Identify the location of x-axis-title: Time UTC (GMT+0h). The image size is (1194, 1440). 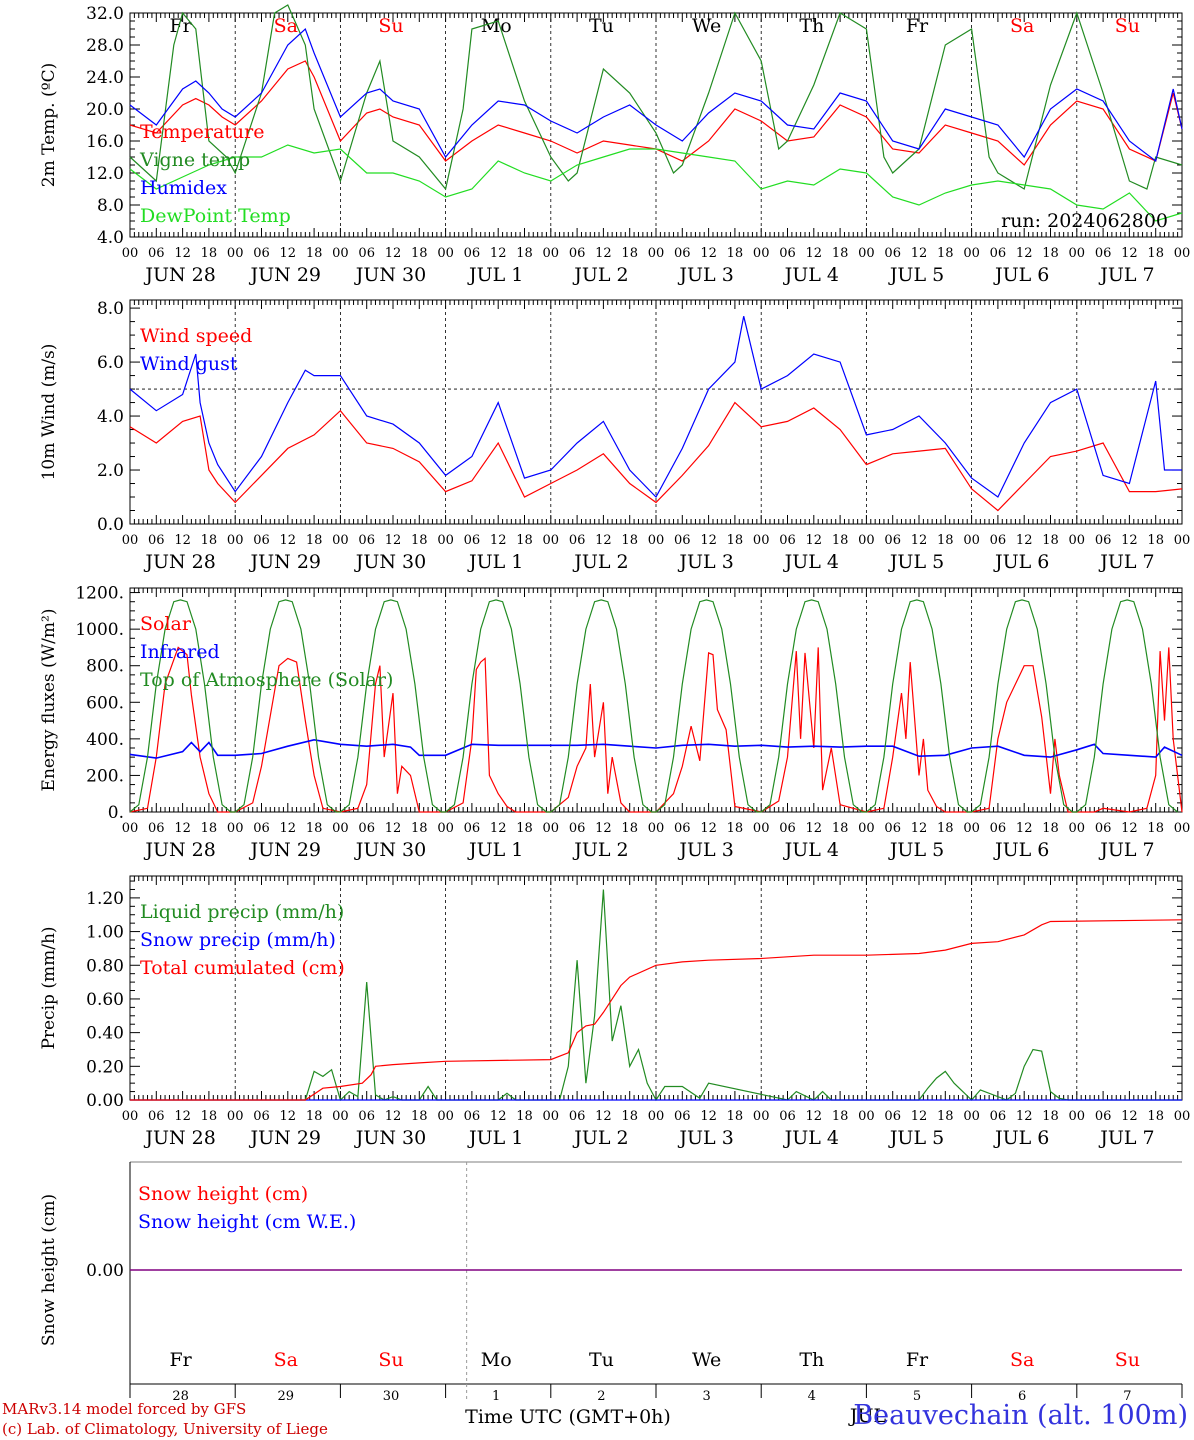
(568, 1417).